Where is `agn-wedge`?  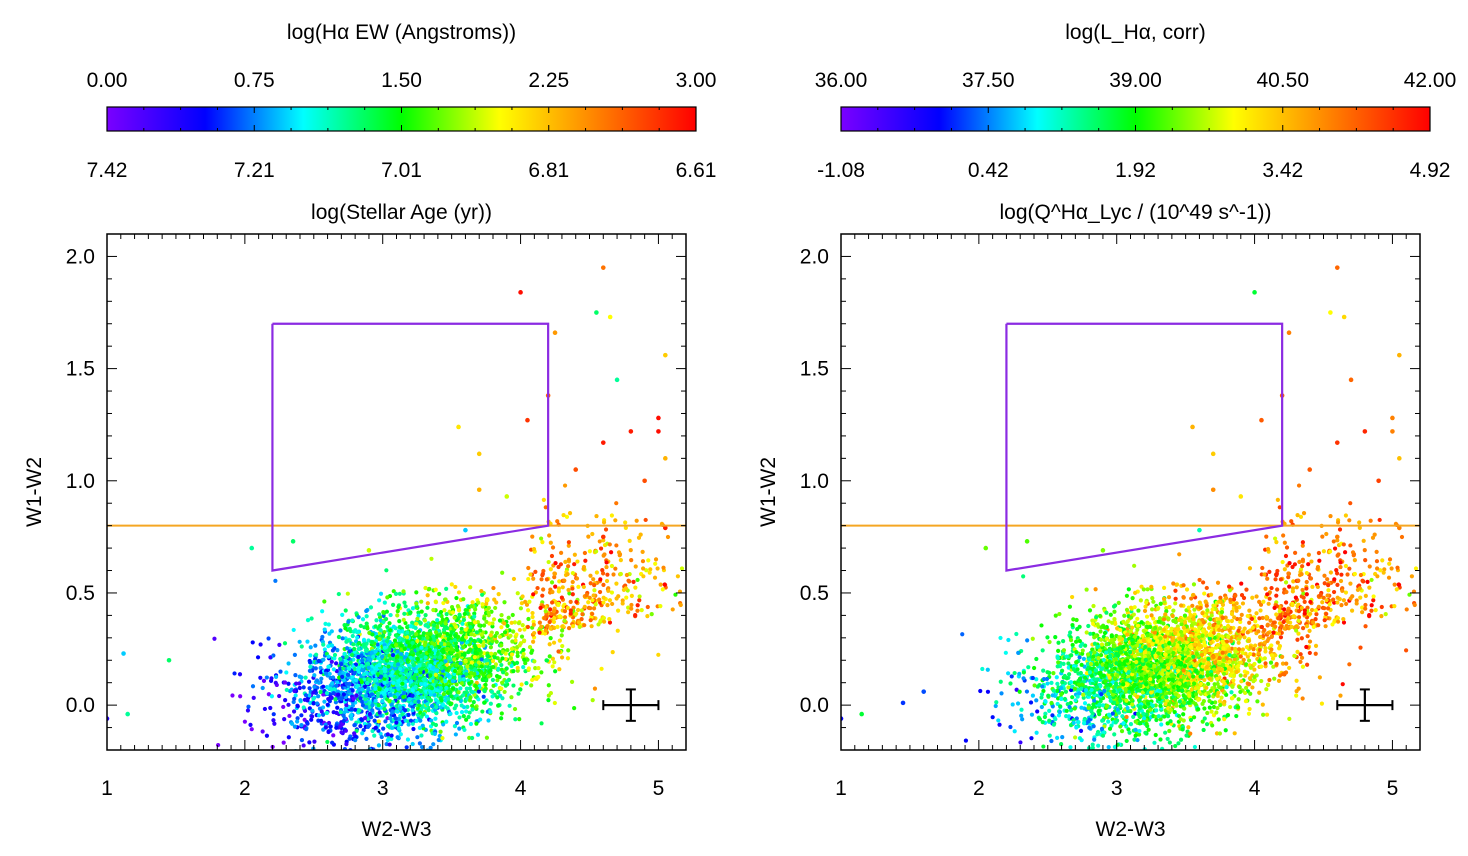 agn-wedge is located at coordinates (410, 447).